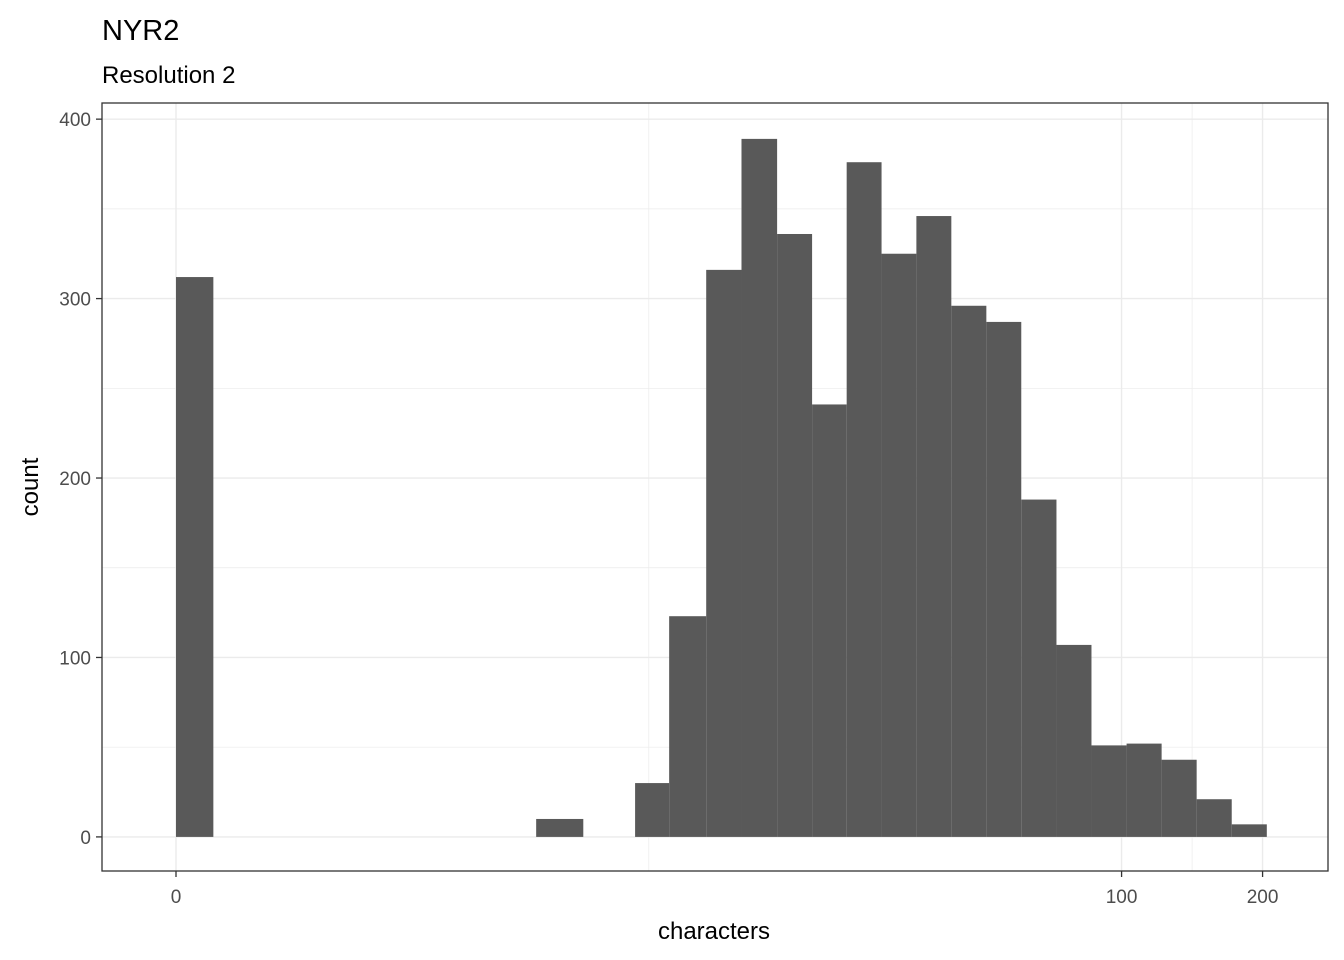 The image size is (1344, 960). I want to click on x-tick-label: 0, so click(176, 897).